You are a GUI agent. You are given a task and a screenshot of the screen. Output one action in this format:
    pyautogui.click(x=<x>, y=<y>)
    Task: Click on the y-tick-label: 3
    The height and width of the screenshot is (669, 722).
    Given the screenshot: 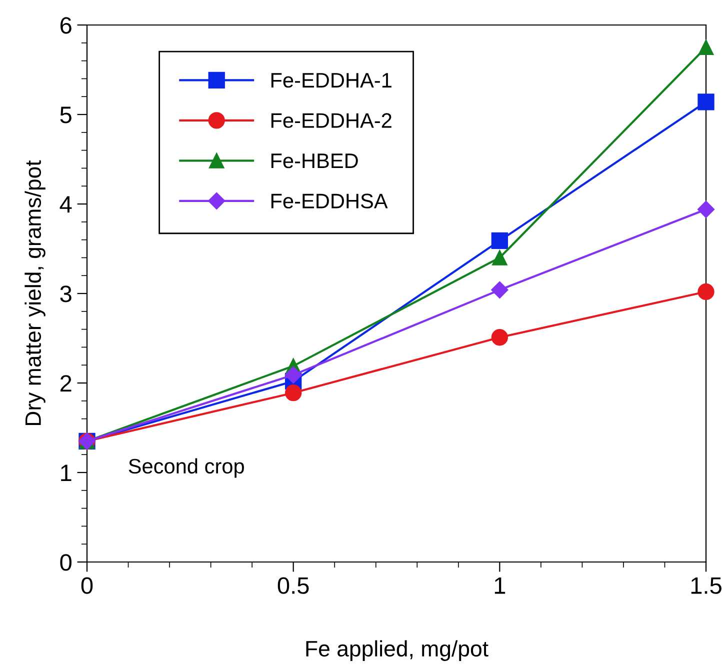 What is the action you would take?
    pyautogui.click(x=66, y=294)
    